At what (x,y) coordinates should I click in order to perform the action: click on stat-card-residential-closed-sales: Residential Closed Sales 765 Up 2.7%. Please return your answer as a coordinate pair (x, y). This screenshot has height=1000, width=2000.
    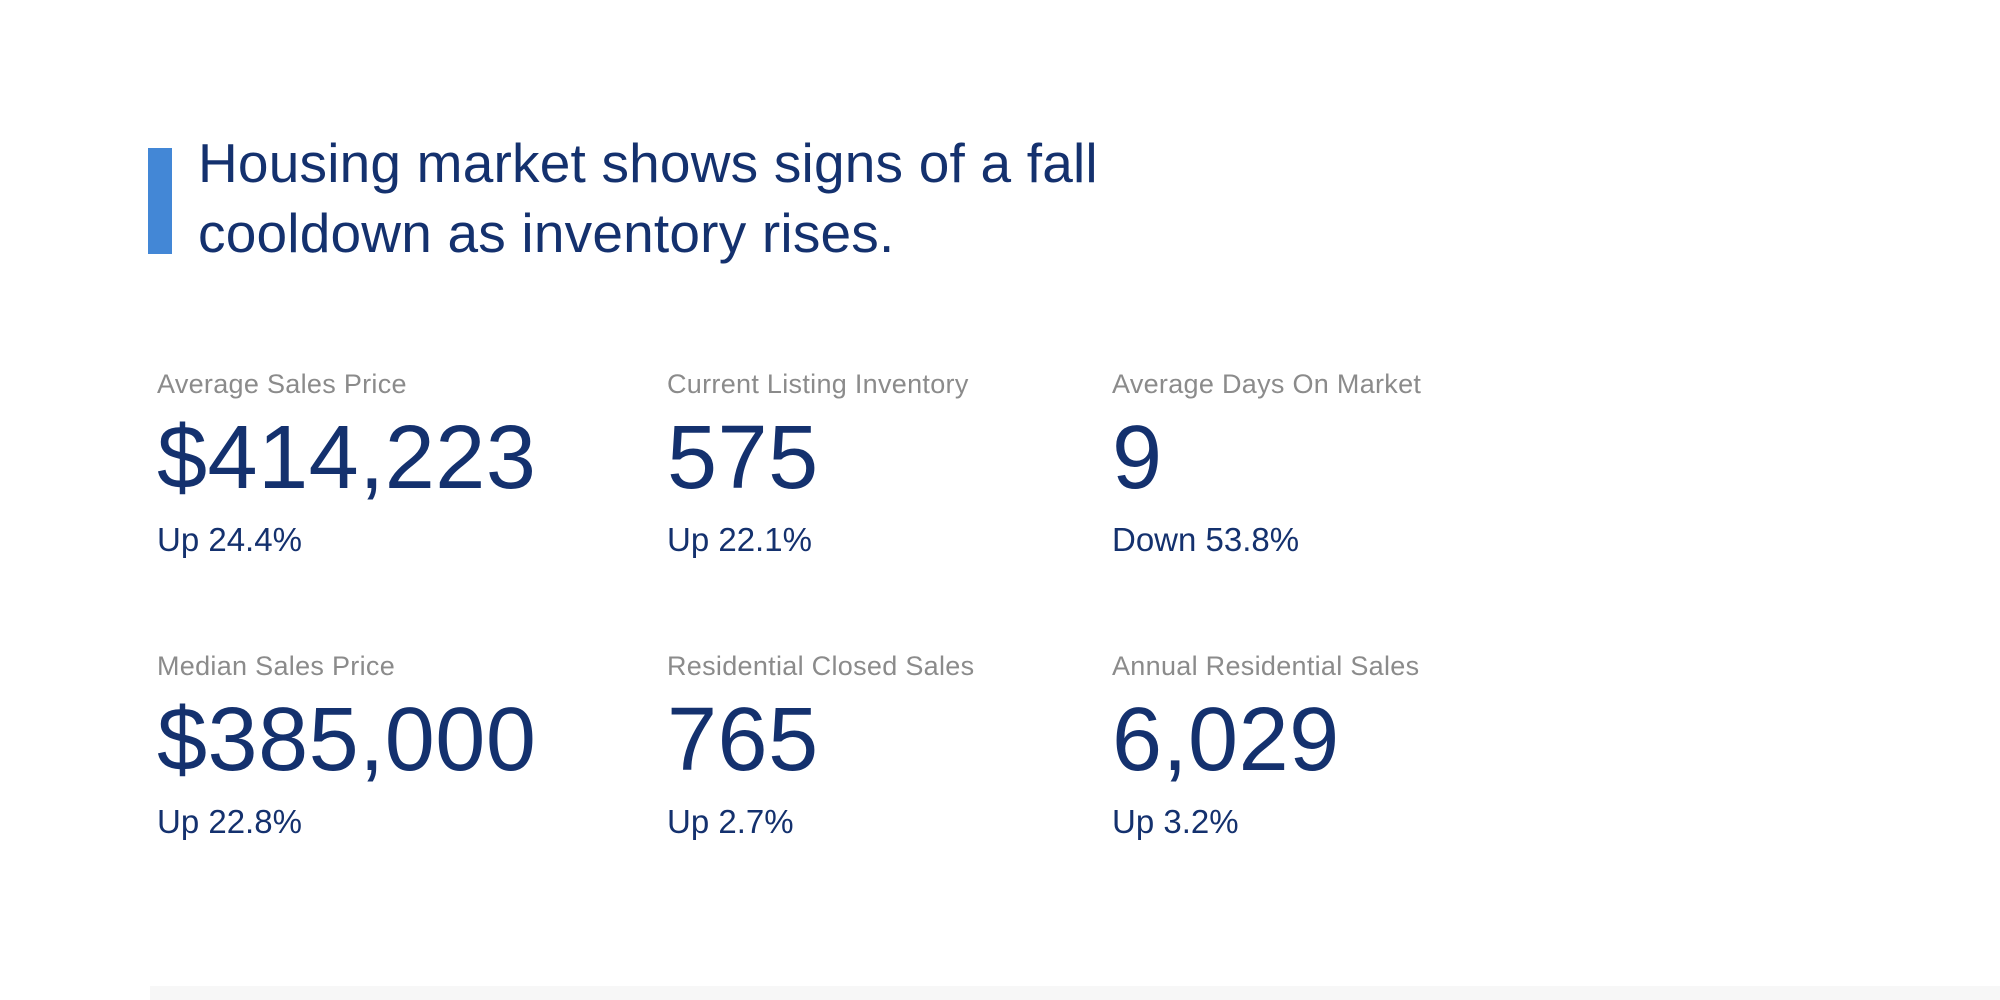
    Looking at the image, I should click on (889, 746).